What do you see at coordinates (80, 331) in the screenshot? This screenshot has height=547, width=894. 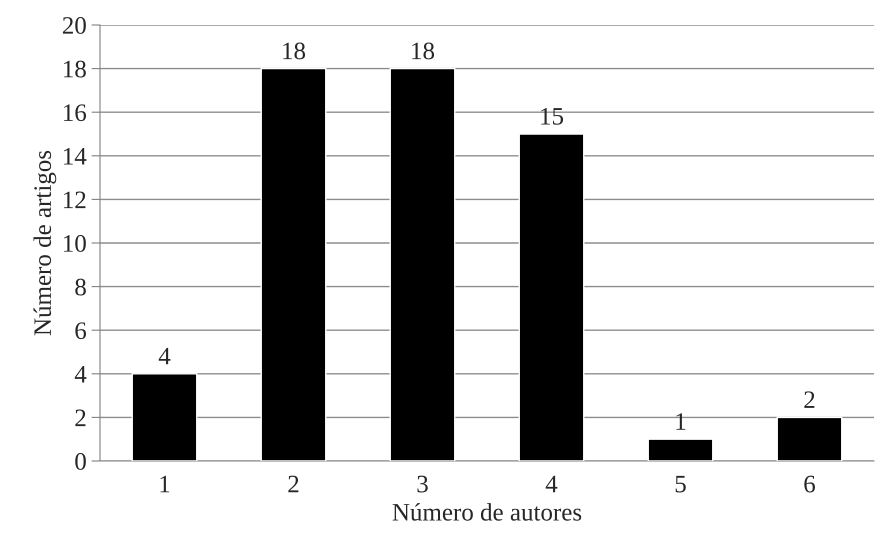 I see `y-tick-label: 6` at bounding box center [80, 331].